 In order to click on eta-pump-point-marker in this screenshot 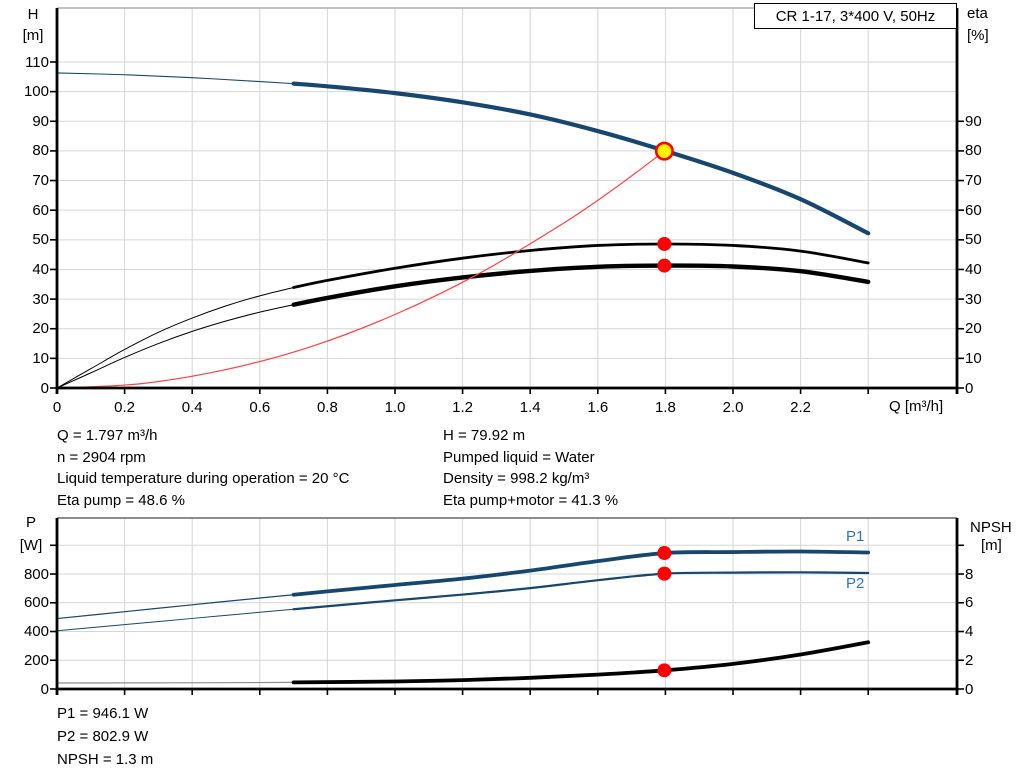, I will do `click(664, 243)`.